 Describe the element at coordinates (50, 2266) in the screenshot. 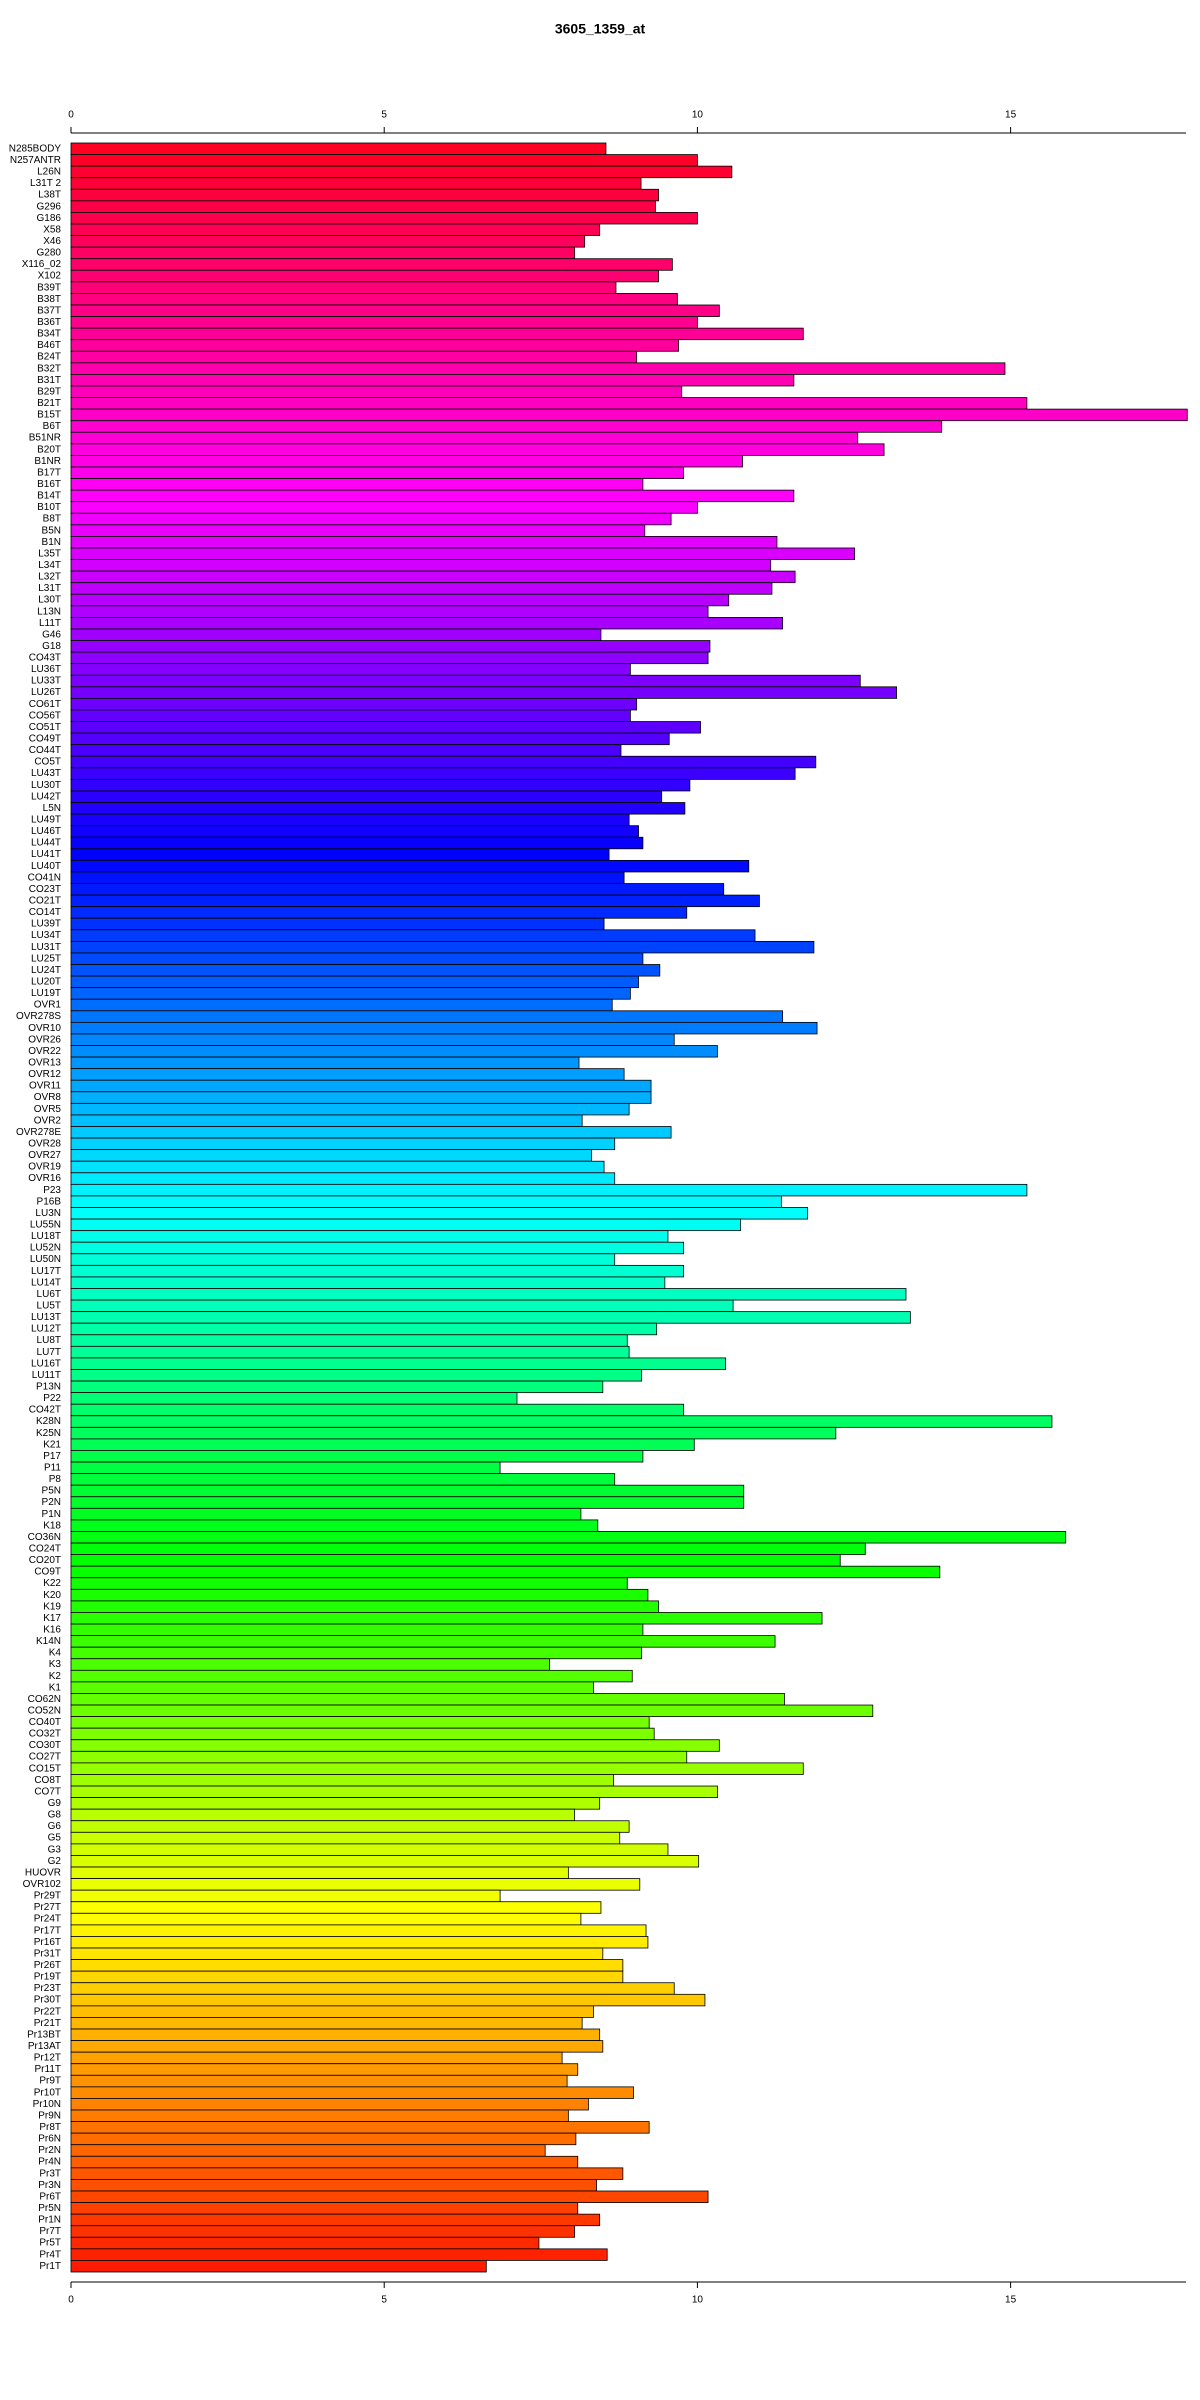

I see `y-tick-label: Pr1T` at that location.